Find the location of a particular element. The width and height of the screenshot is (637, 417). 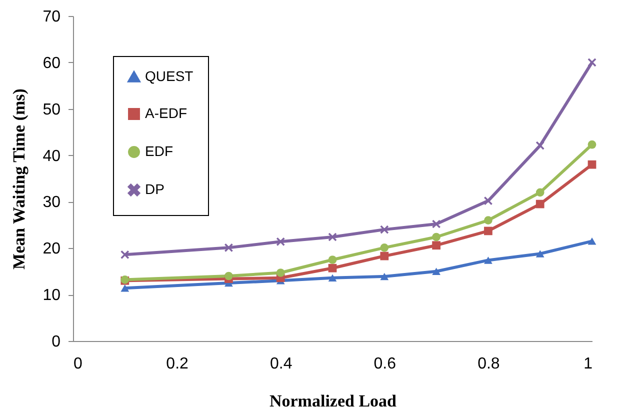

x-tick-label: 0.6 is located at coordinates (385, 364).